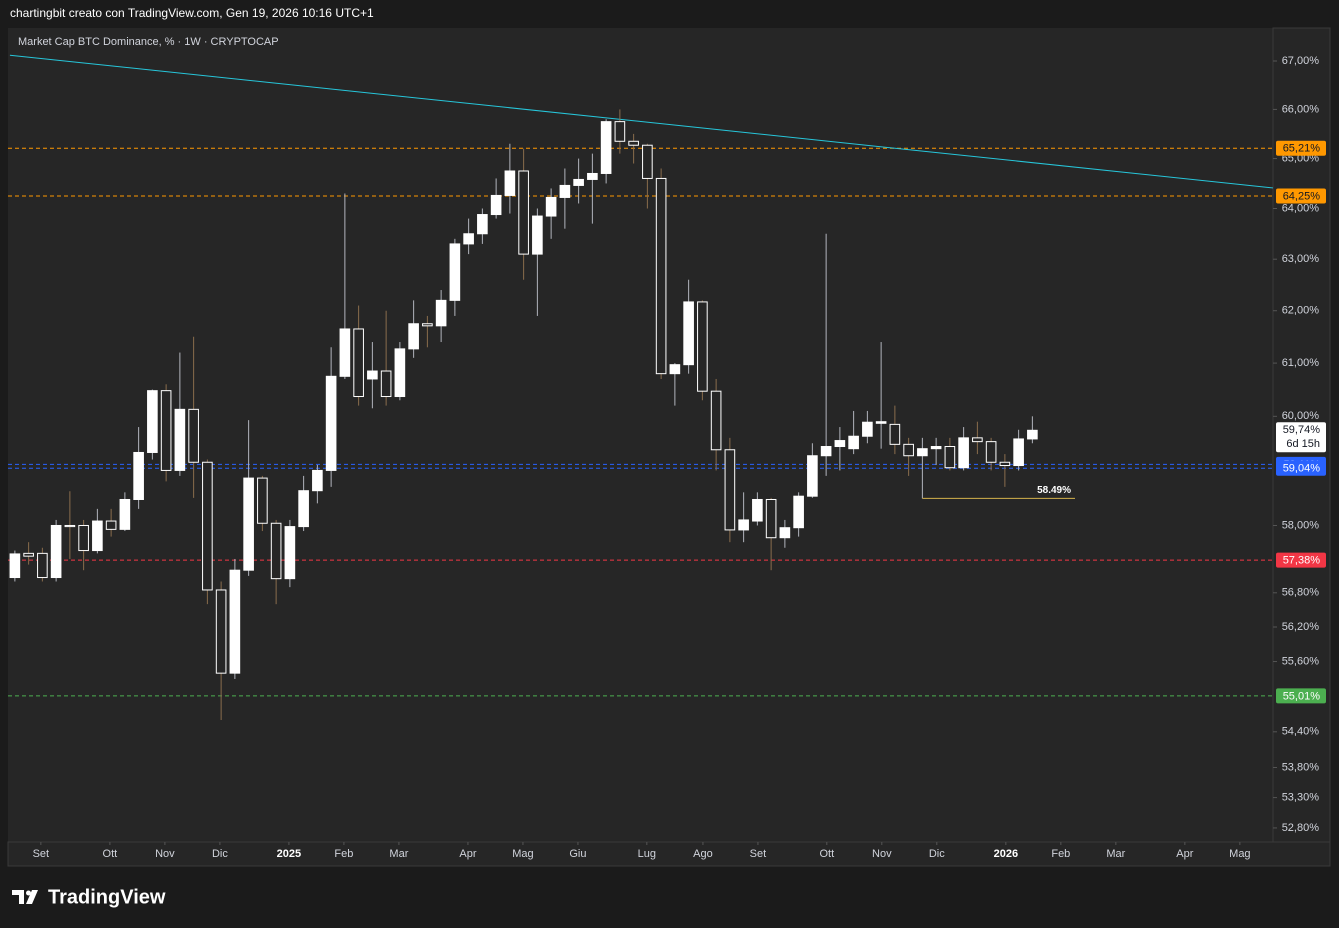  I want to click on x-tick-label: 2025, so click(289, 854).